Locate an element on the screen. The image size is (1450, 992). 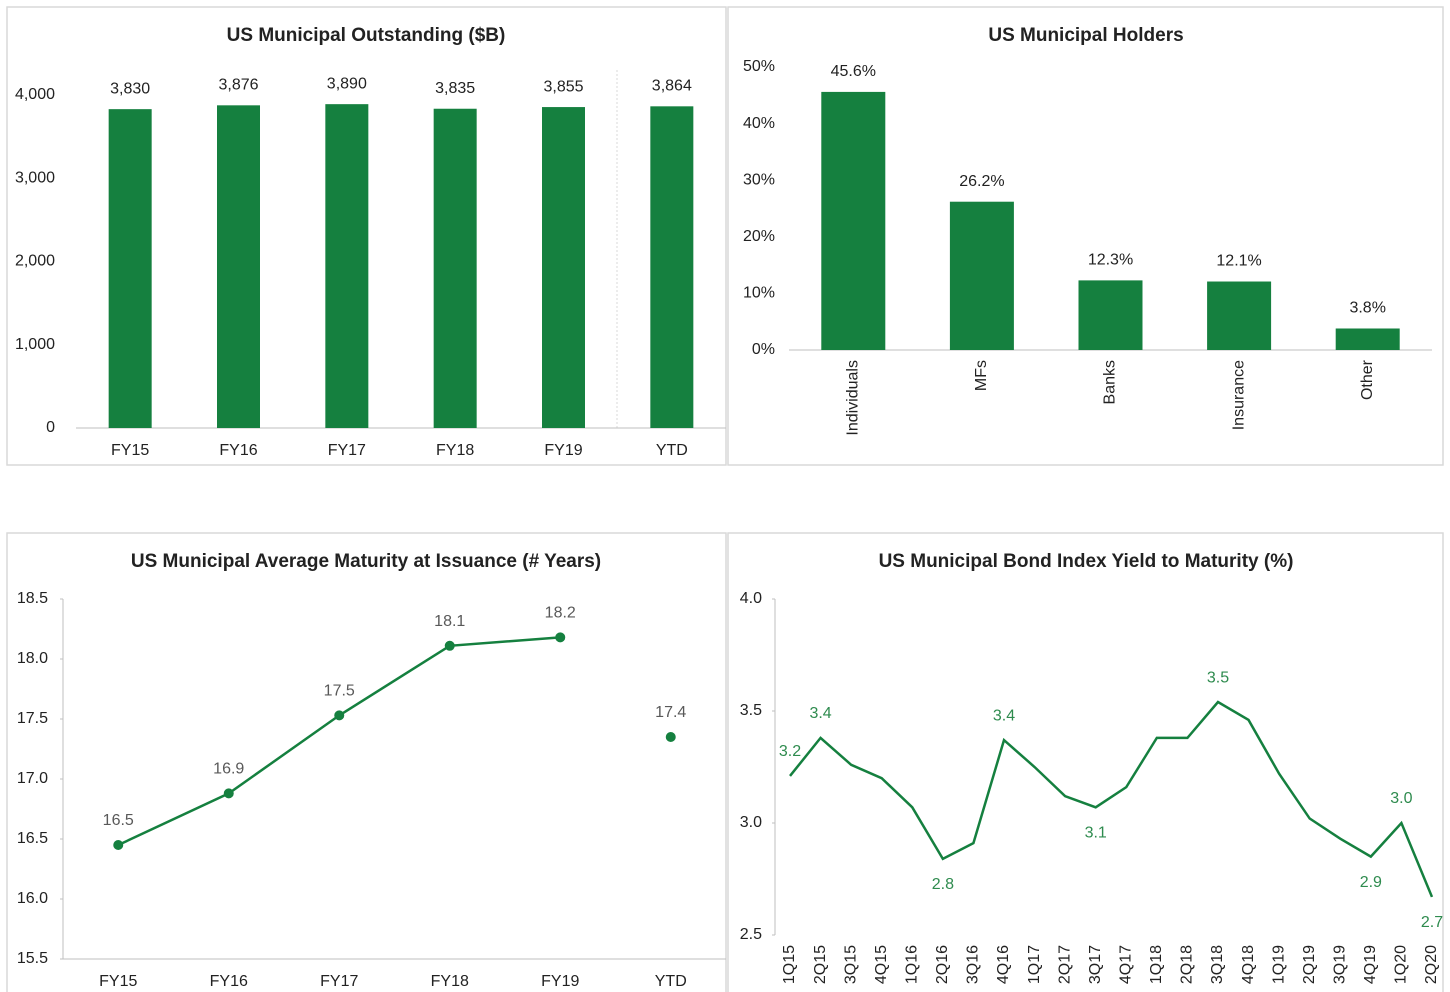
x-tick-label: Individuals is located at coordinates (853, 398).